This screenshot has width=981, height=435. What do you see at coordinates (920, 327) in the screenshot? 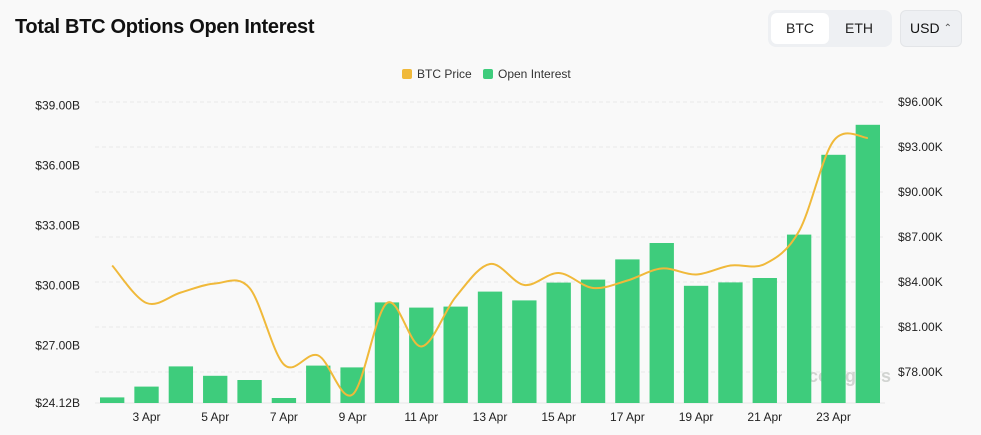
I see `right-axis-tick: $81.00K` at bounding box center [920, 327].